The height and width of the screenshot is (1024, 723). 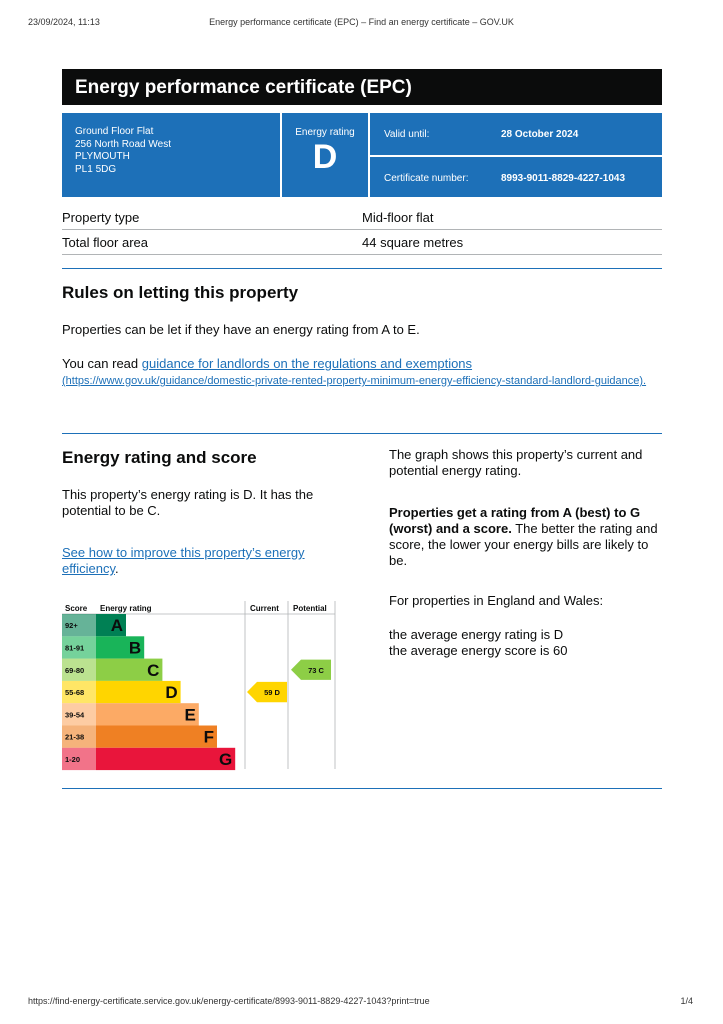 What do you see at coordinates (540, 134) in the screenshot?
I see `valid-until: 28 October 2024` at bounding box center [540, 134].